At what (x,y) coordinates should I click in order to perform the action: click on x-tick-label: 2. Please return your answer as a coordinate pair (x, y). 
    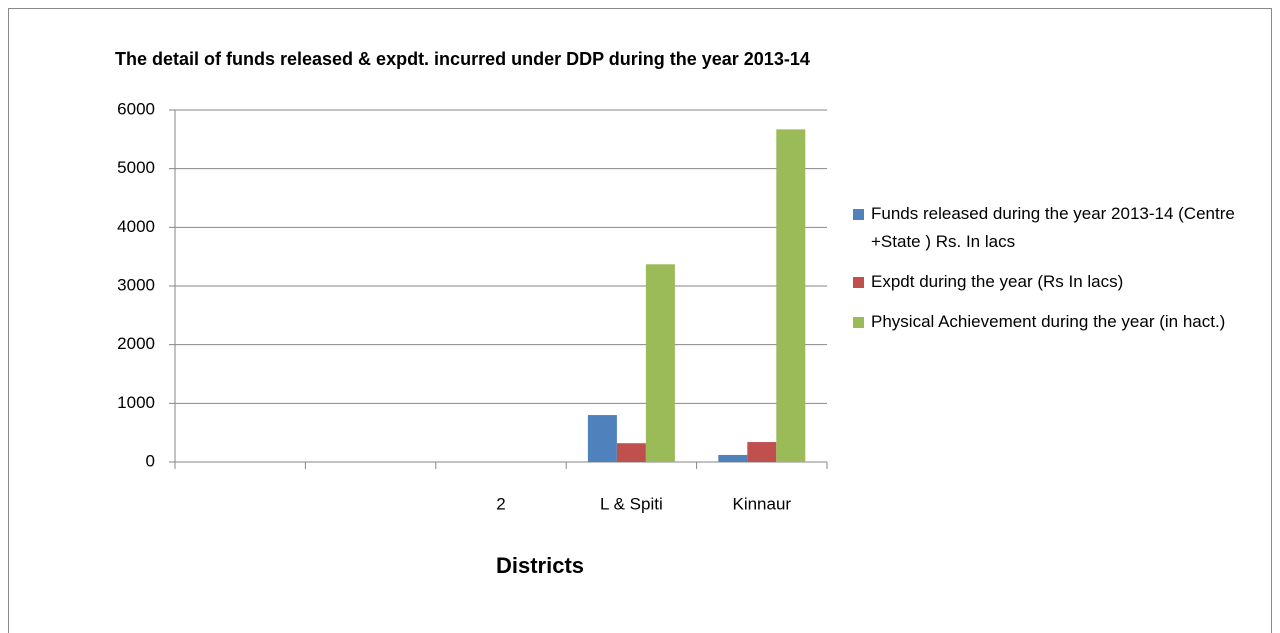
    Looking at the image, I should click on (500, 503).